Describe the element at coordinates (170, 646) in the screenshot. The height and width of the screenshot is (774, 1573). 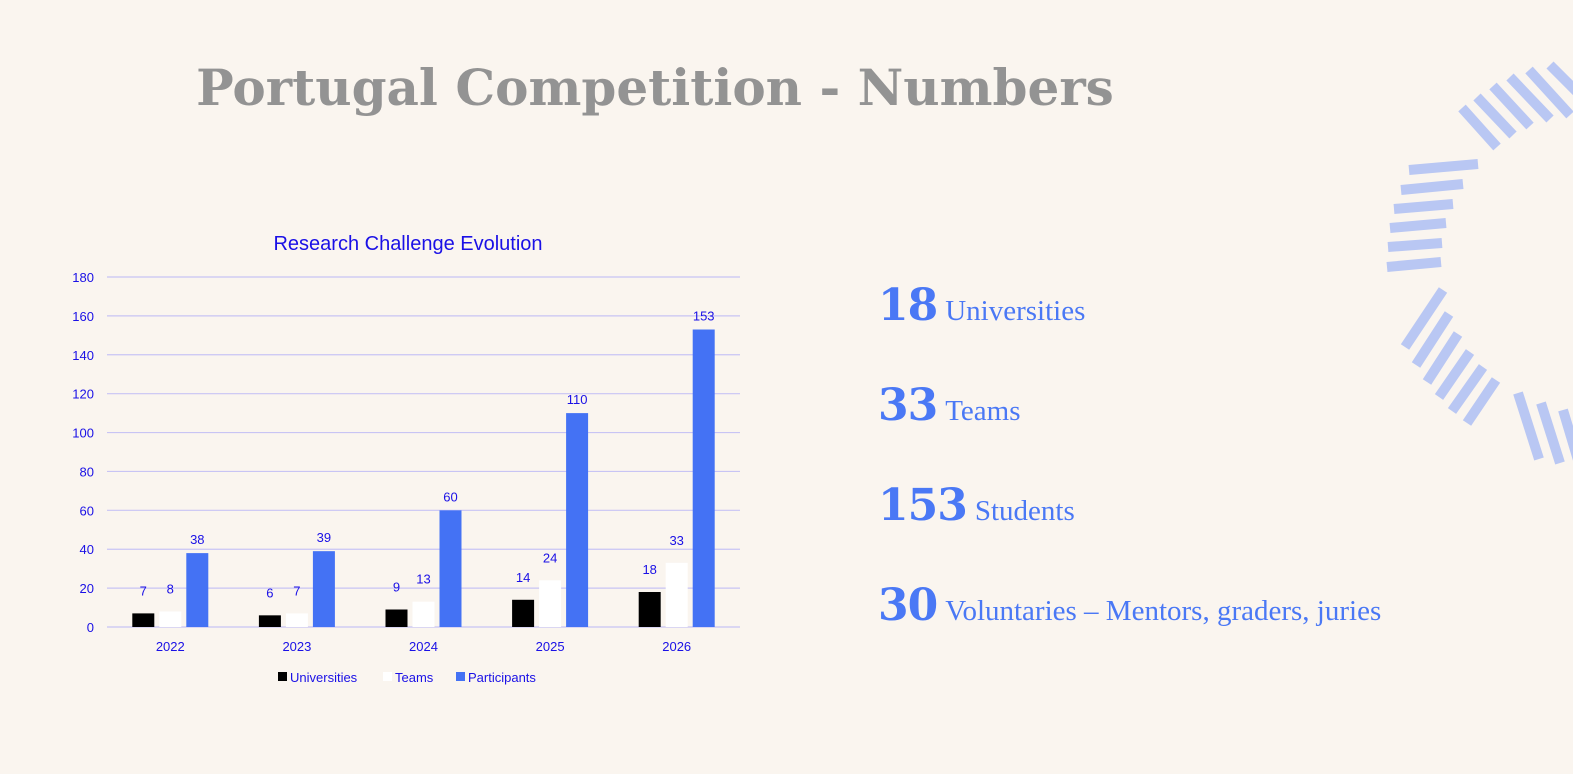
I see `x-tick-label: 2022` at that location.